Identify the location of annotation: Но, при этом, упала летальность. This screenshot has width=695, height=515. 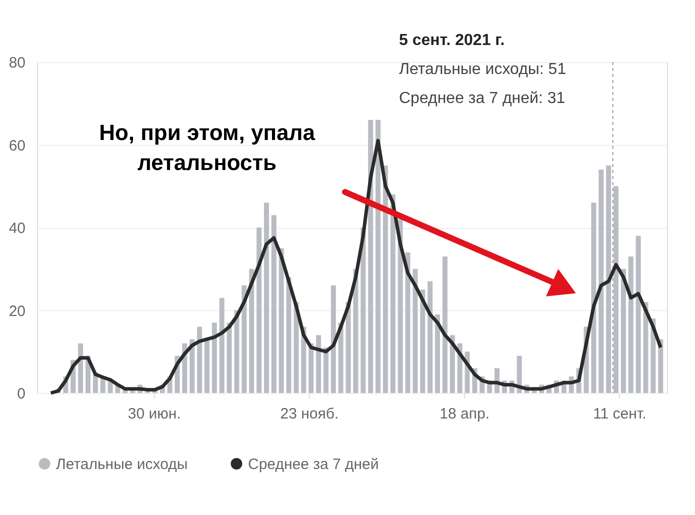
(207, 147).